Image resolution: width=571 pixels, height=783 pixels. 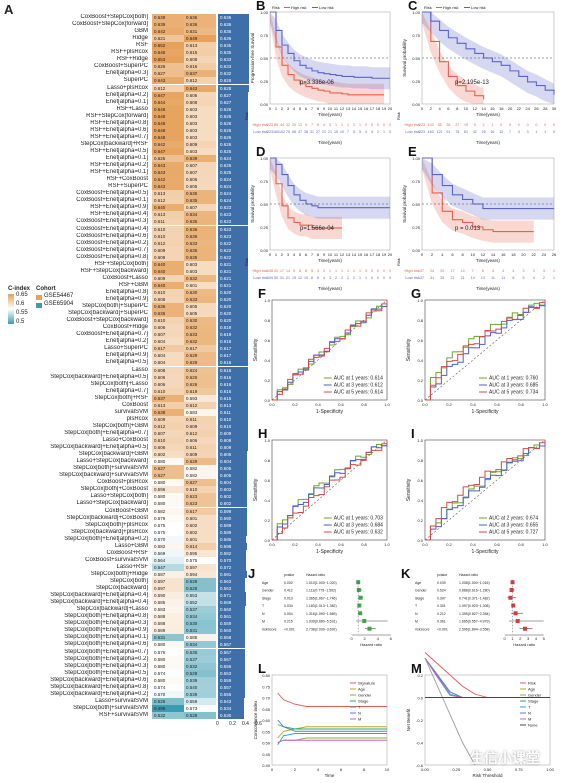 I want to click on risk-table-count: 38, so click(x=306, y=132).